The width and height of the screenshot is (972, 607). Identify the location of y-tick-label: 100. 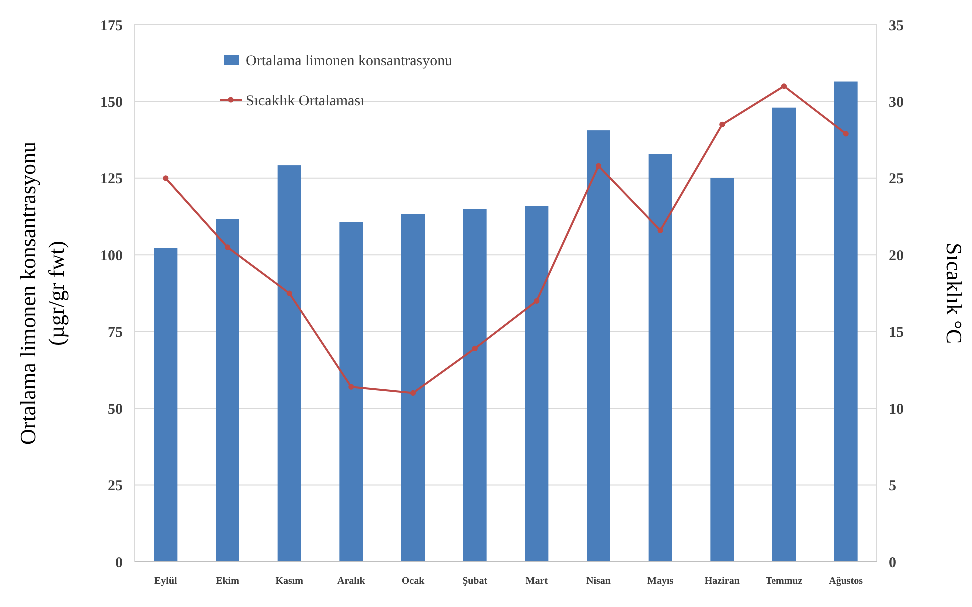
(111, 256).